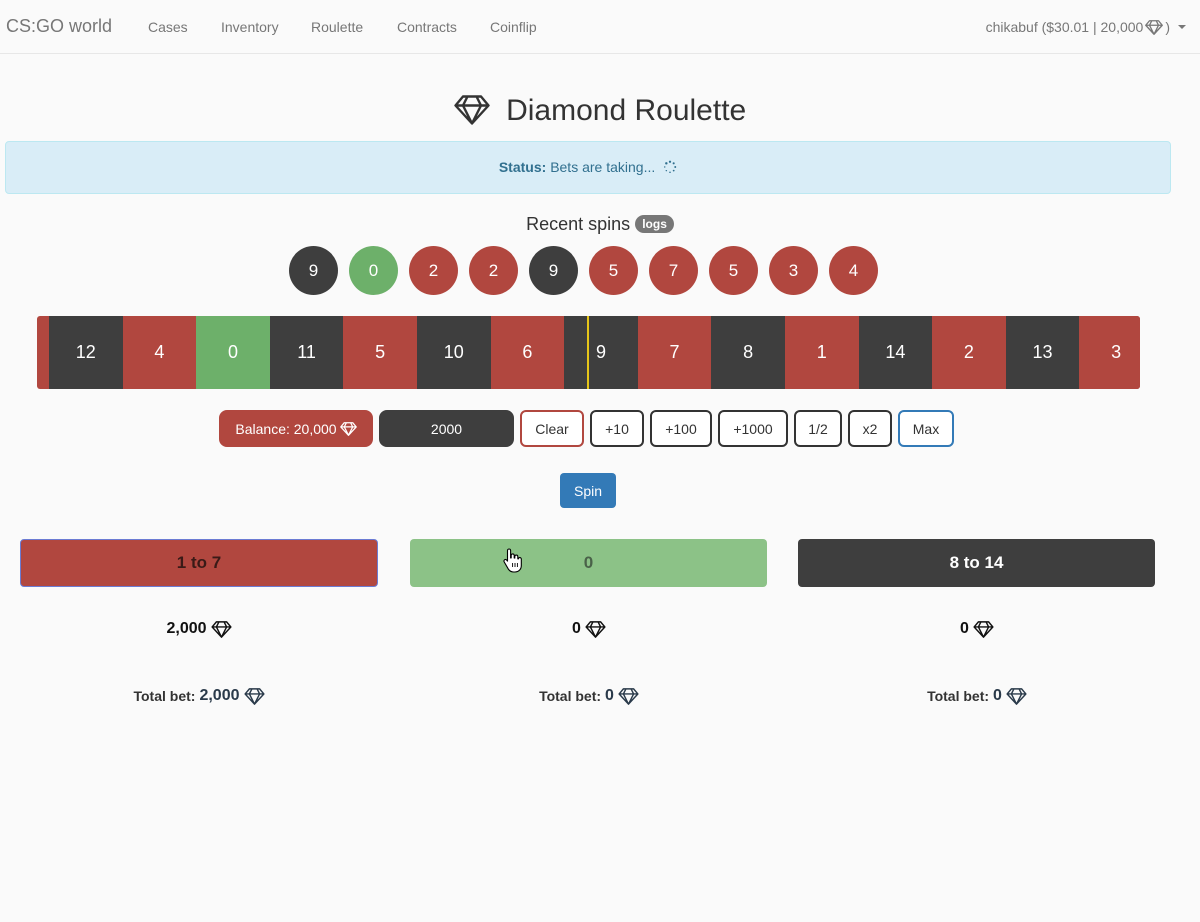 This screenshot has width=1200, height=922. I want to click on plus-10-button: +10, so click(617, 428).